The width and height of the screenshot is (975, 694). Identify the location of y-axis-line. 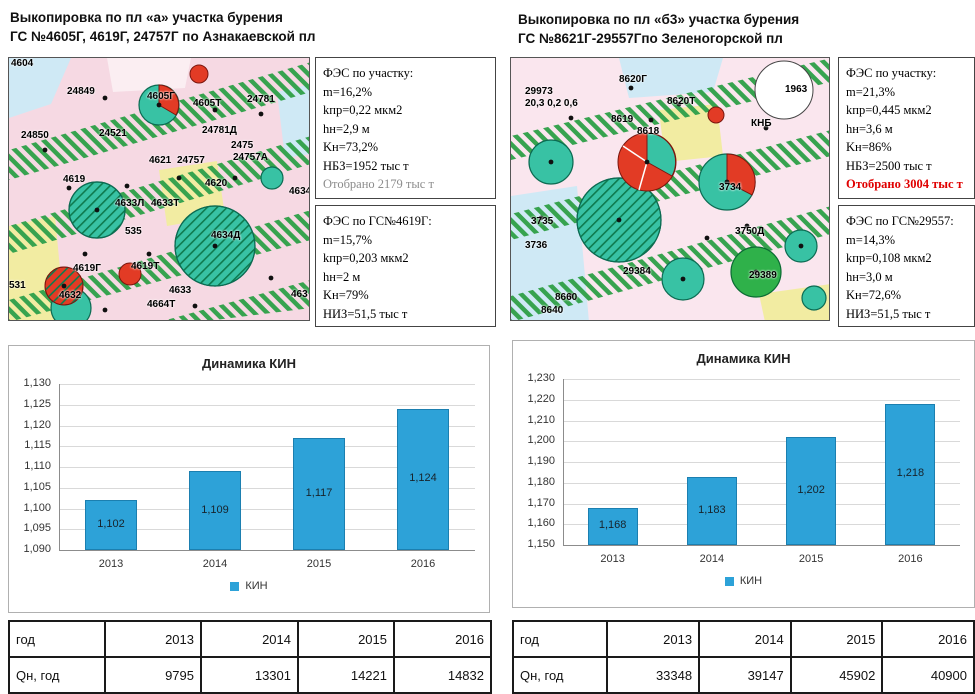
(59, 467).